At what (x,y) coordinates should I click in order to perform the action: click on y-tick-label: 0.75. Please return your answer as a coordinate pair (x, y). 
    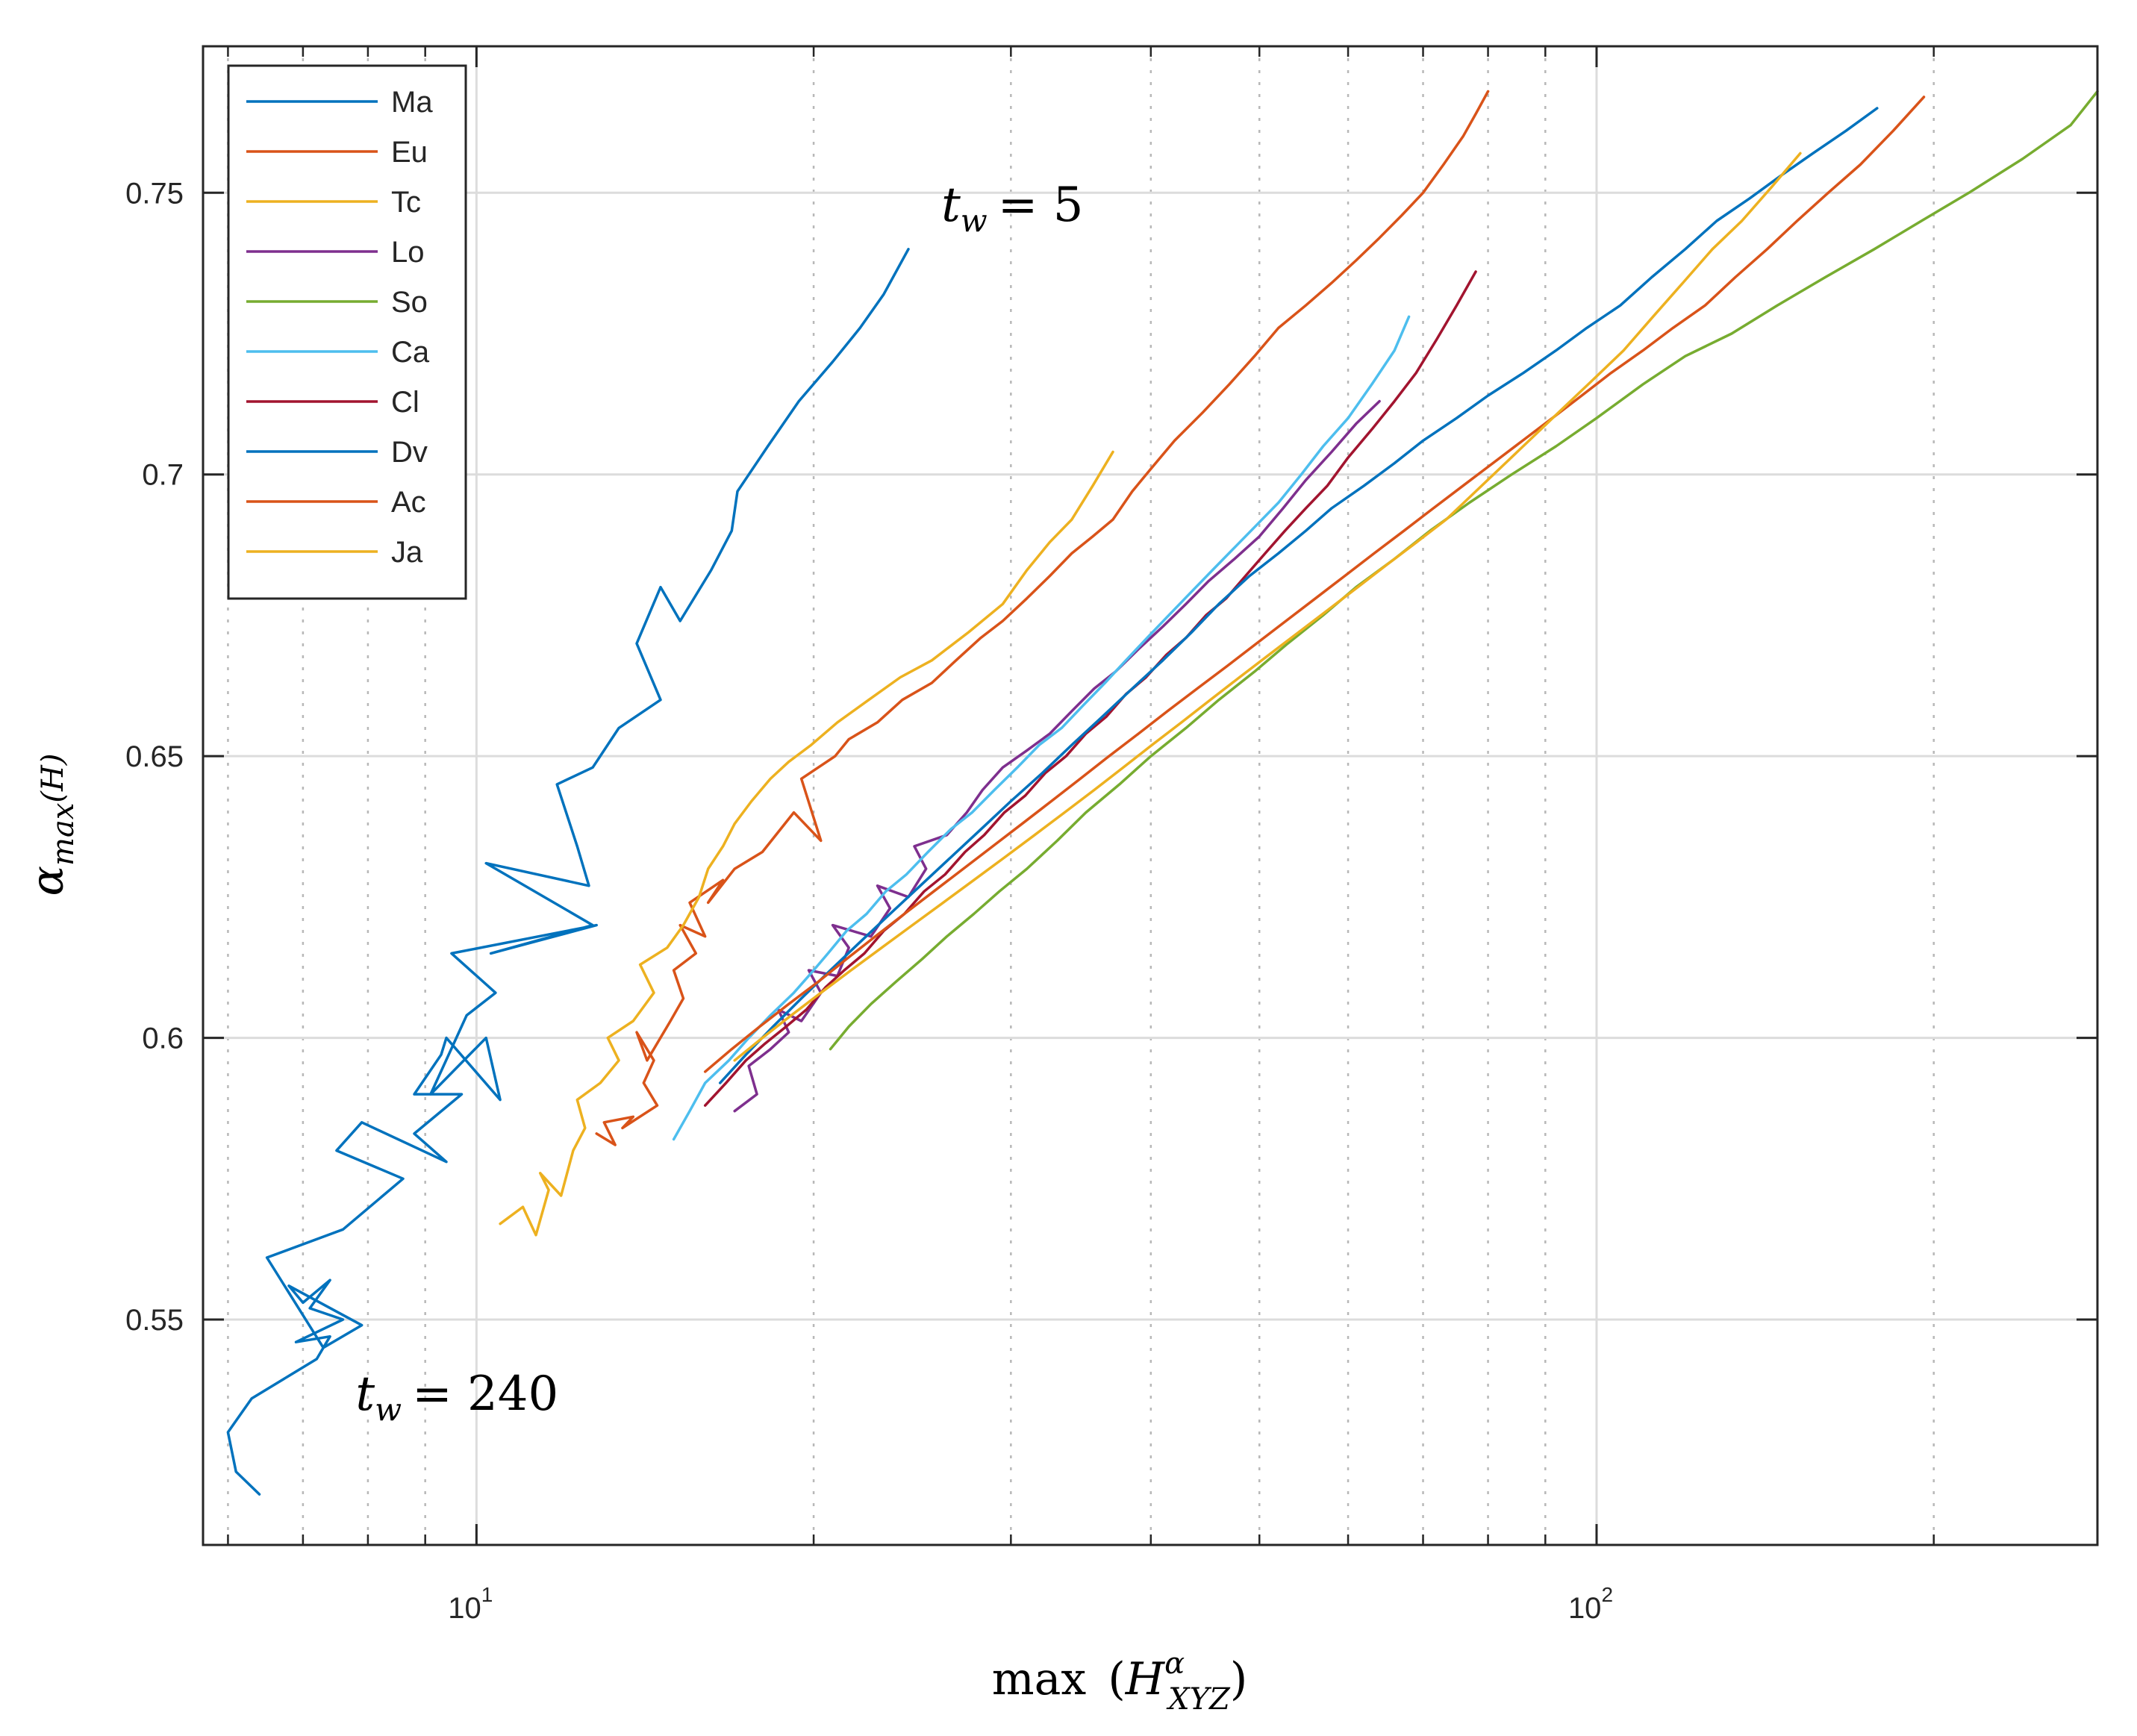
    Looking at the image, I should click on (154, 193).